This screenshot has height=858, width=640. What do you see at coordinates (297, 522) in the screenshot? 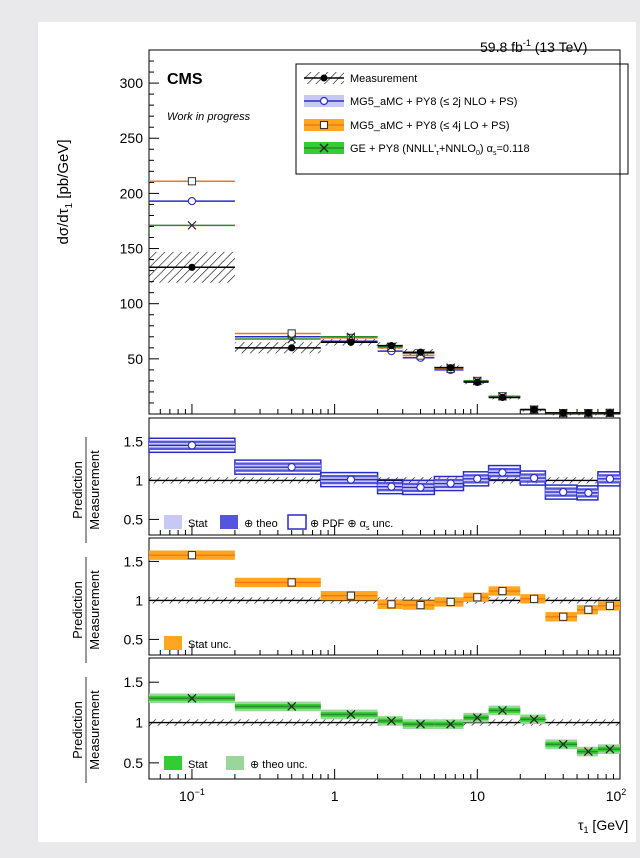
I see `ratio1-legend-pdf-swatch` at bounding box center [297, 522].